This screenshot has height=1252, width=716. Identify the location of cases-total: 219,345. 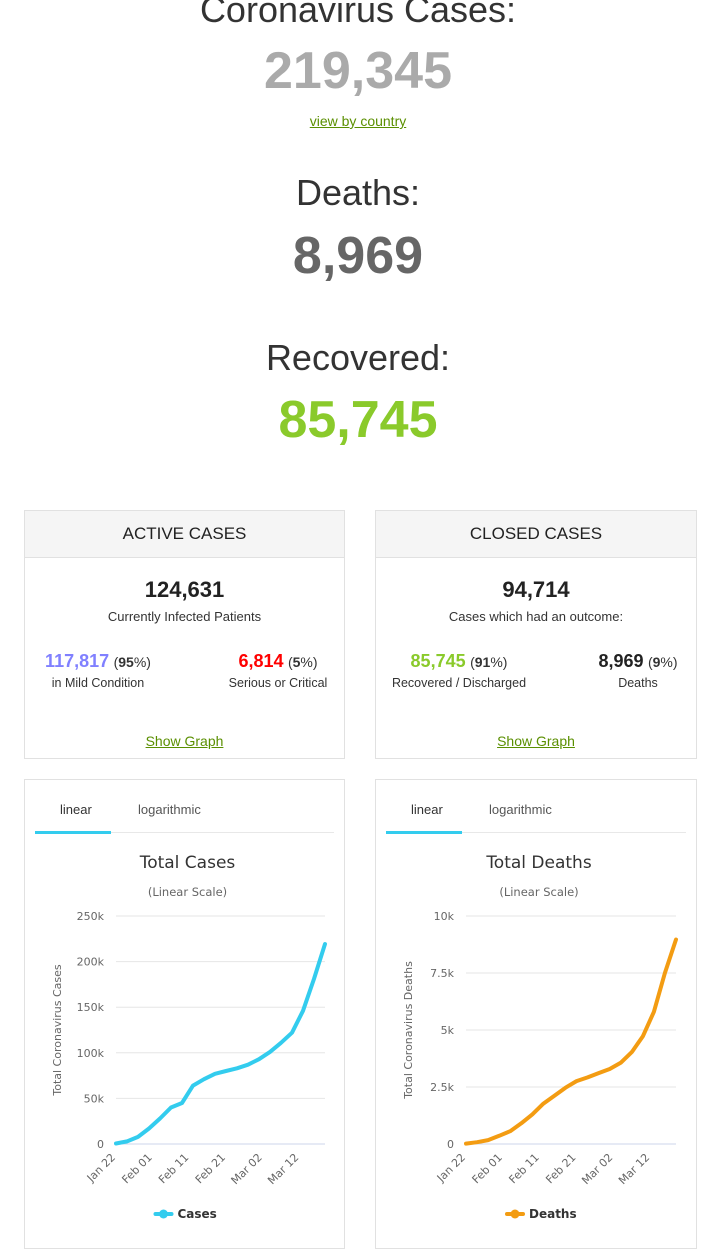
(358, 71).